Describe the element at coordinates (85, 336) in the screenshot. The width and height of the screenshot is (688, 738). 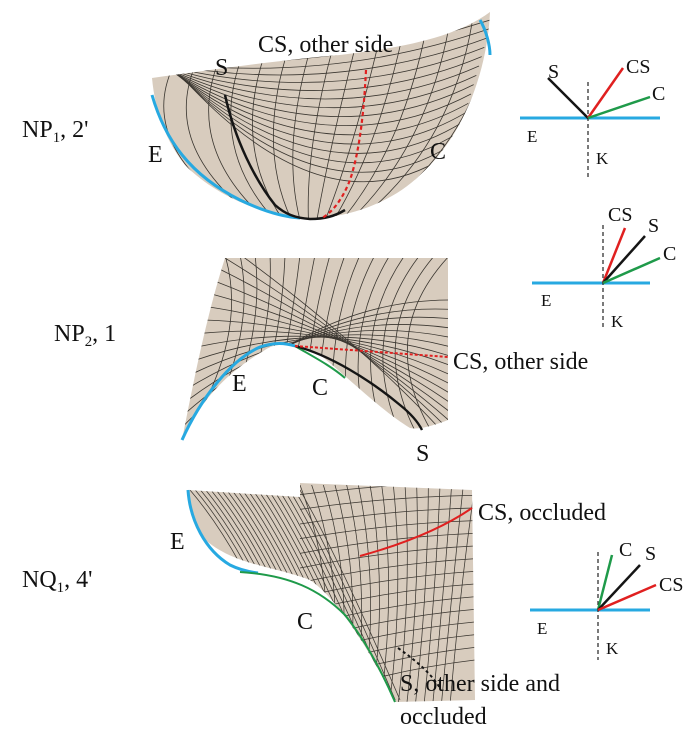
I see `panel-2-label: NP2, 1` at that location.